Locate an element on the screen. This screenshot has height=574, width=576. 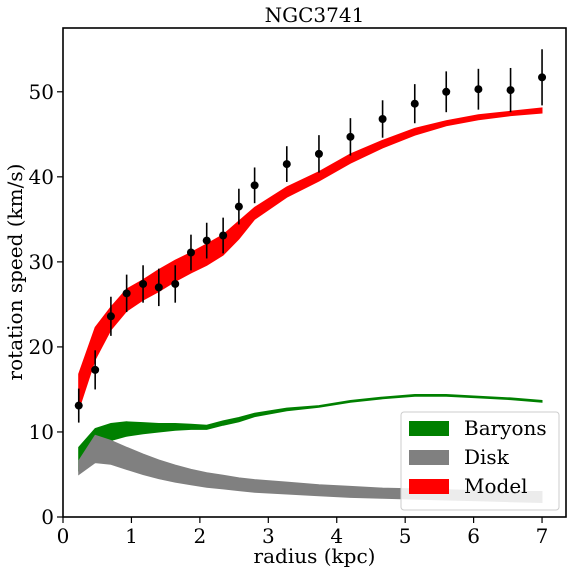
y-tick-label: 30 is located at coordinates (41, 262).